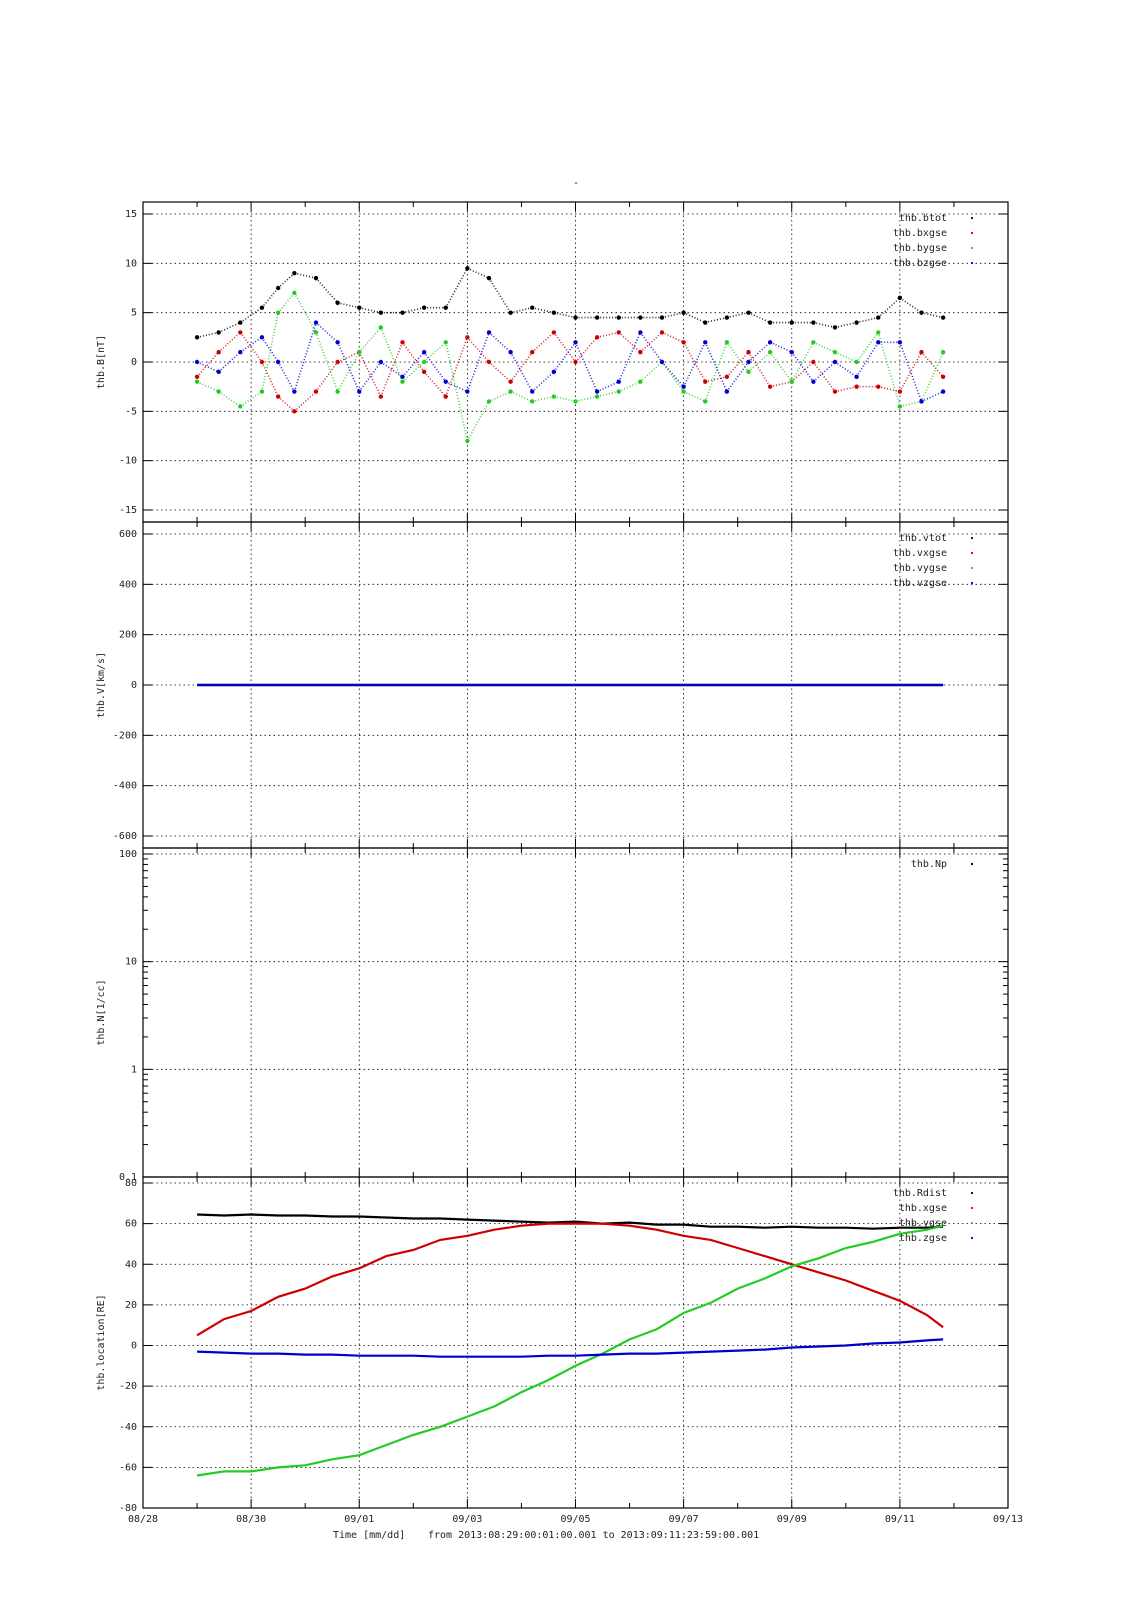 The image size is (1131, 1600). I want to click on y-tick-label: -10, so click(128, 461).